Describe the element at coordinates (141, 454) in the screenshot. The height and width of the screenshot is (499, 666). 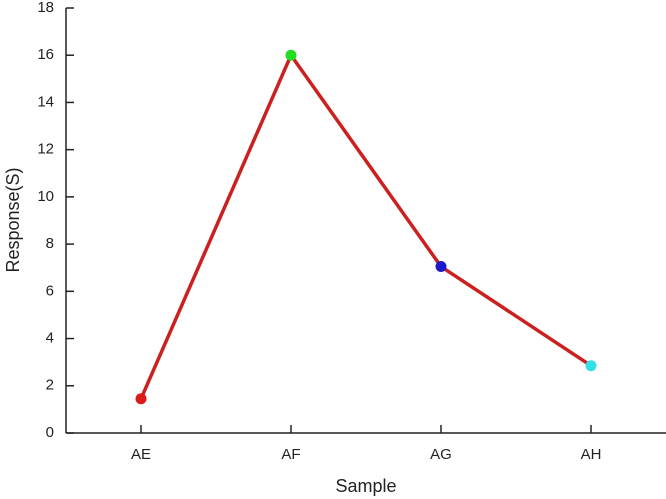
I see `x-tick-label: AE` at that location.